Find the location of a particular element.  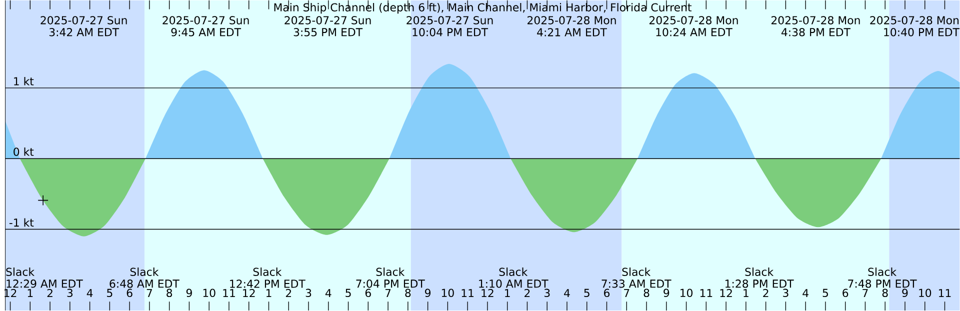

annotation: 1:10 AM EDT is located at coordinates (513, 284).